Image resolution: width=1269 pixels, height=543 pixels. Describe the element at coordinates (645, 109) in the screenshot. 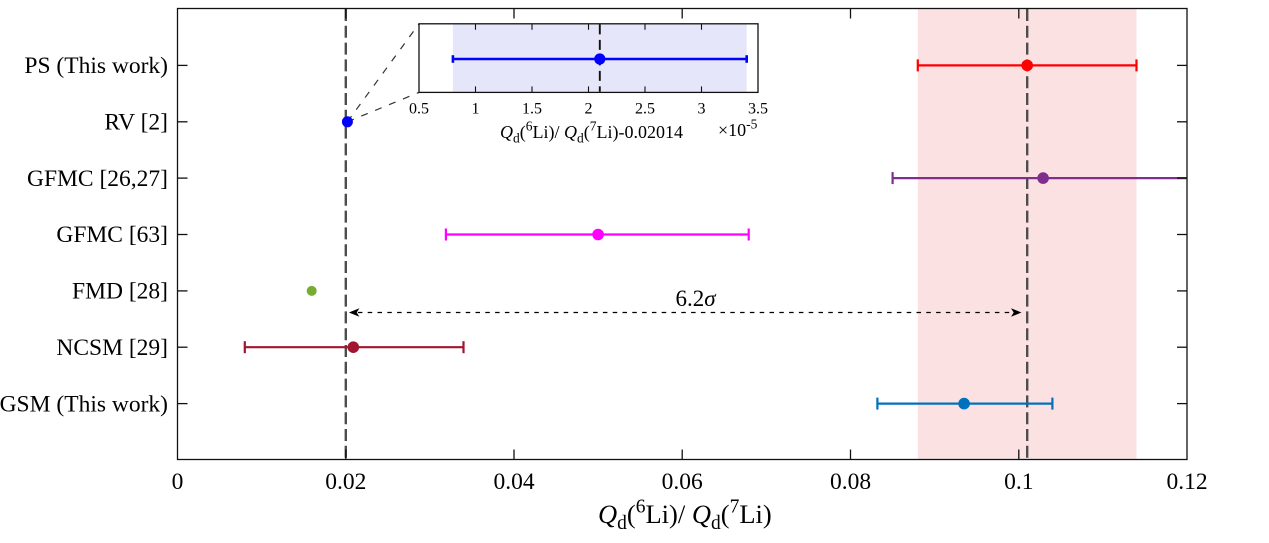

I see `svg-text: 2.5` at that location.